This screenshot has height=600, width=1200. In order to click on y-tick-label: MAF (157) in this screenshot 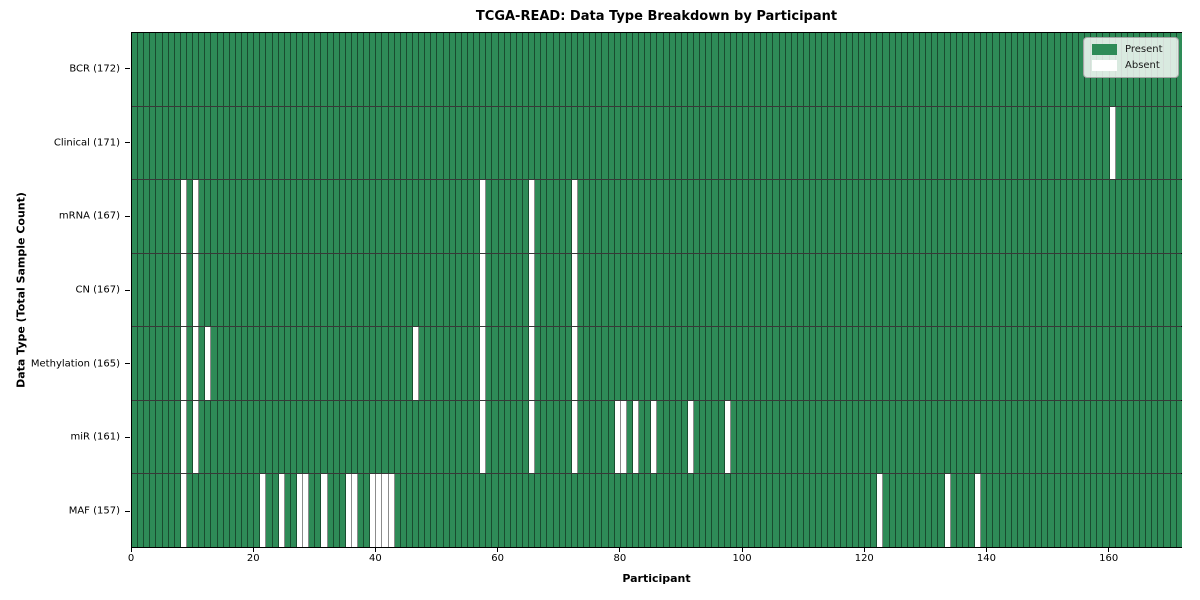, I will do `click(94, 511)`.